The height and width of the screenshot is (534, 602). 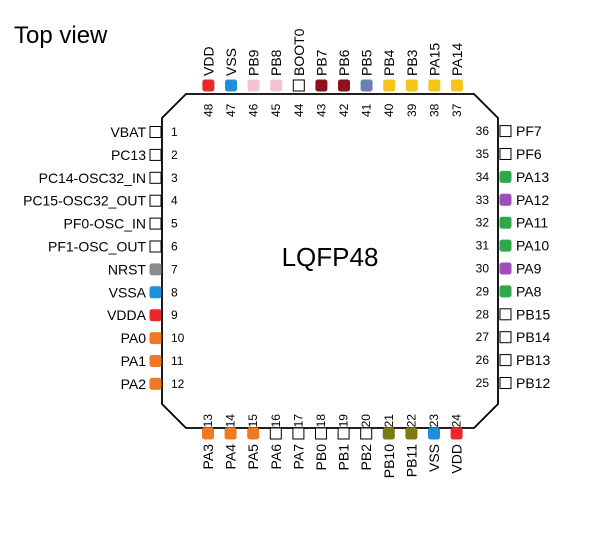 What do you see at coordinates (533, 360) in the screenshot?
I see `pin-26-label: PB13` at bounding box center [533, 360].